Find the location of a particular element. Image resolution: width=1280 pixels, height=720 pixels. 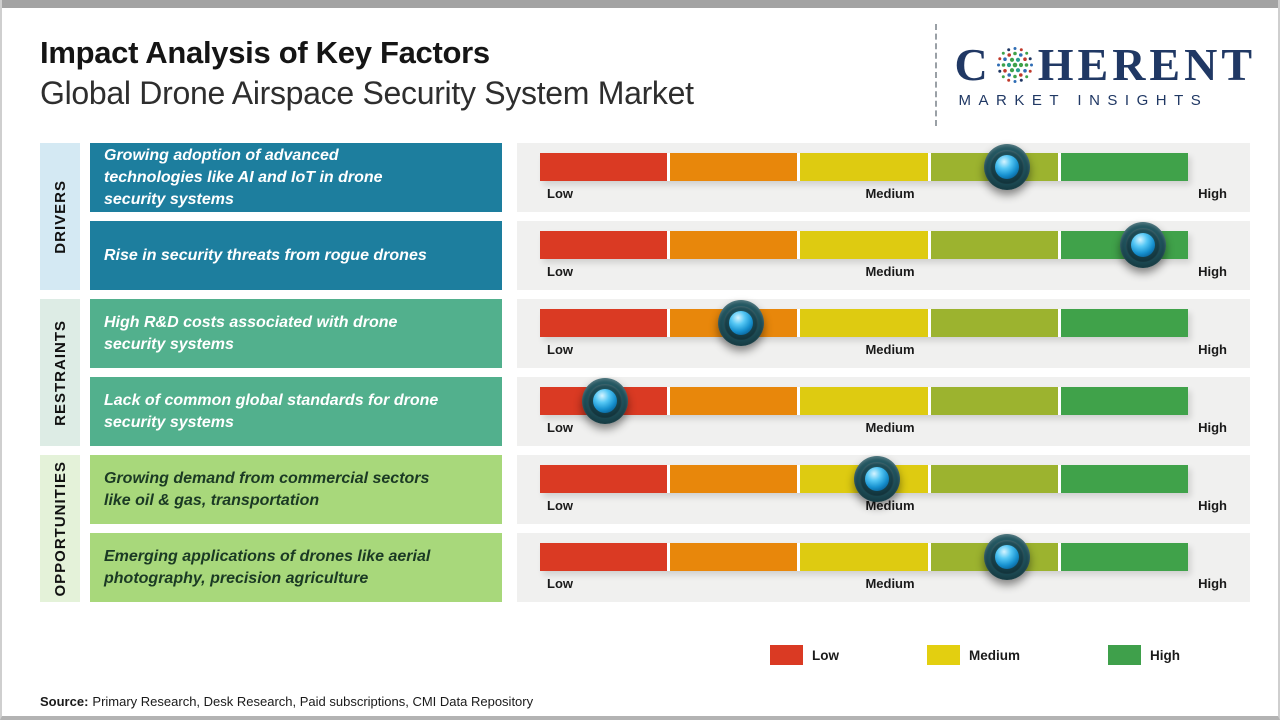

legend-item-medium: Medium is located at coordinates (973, 655).